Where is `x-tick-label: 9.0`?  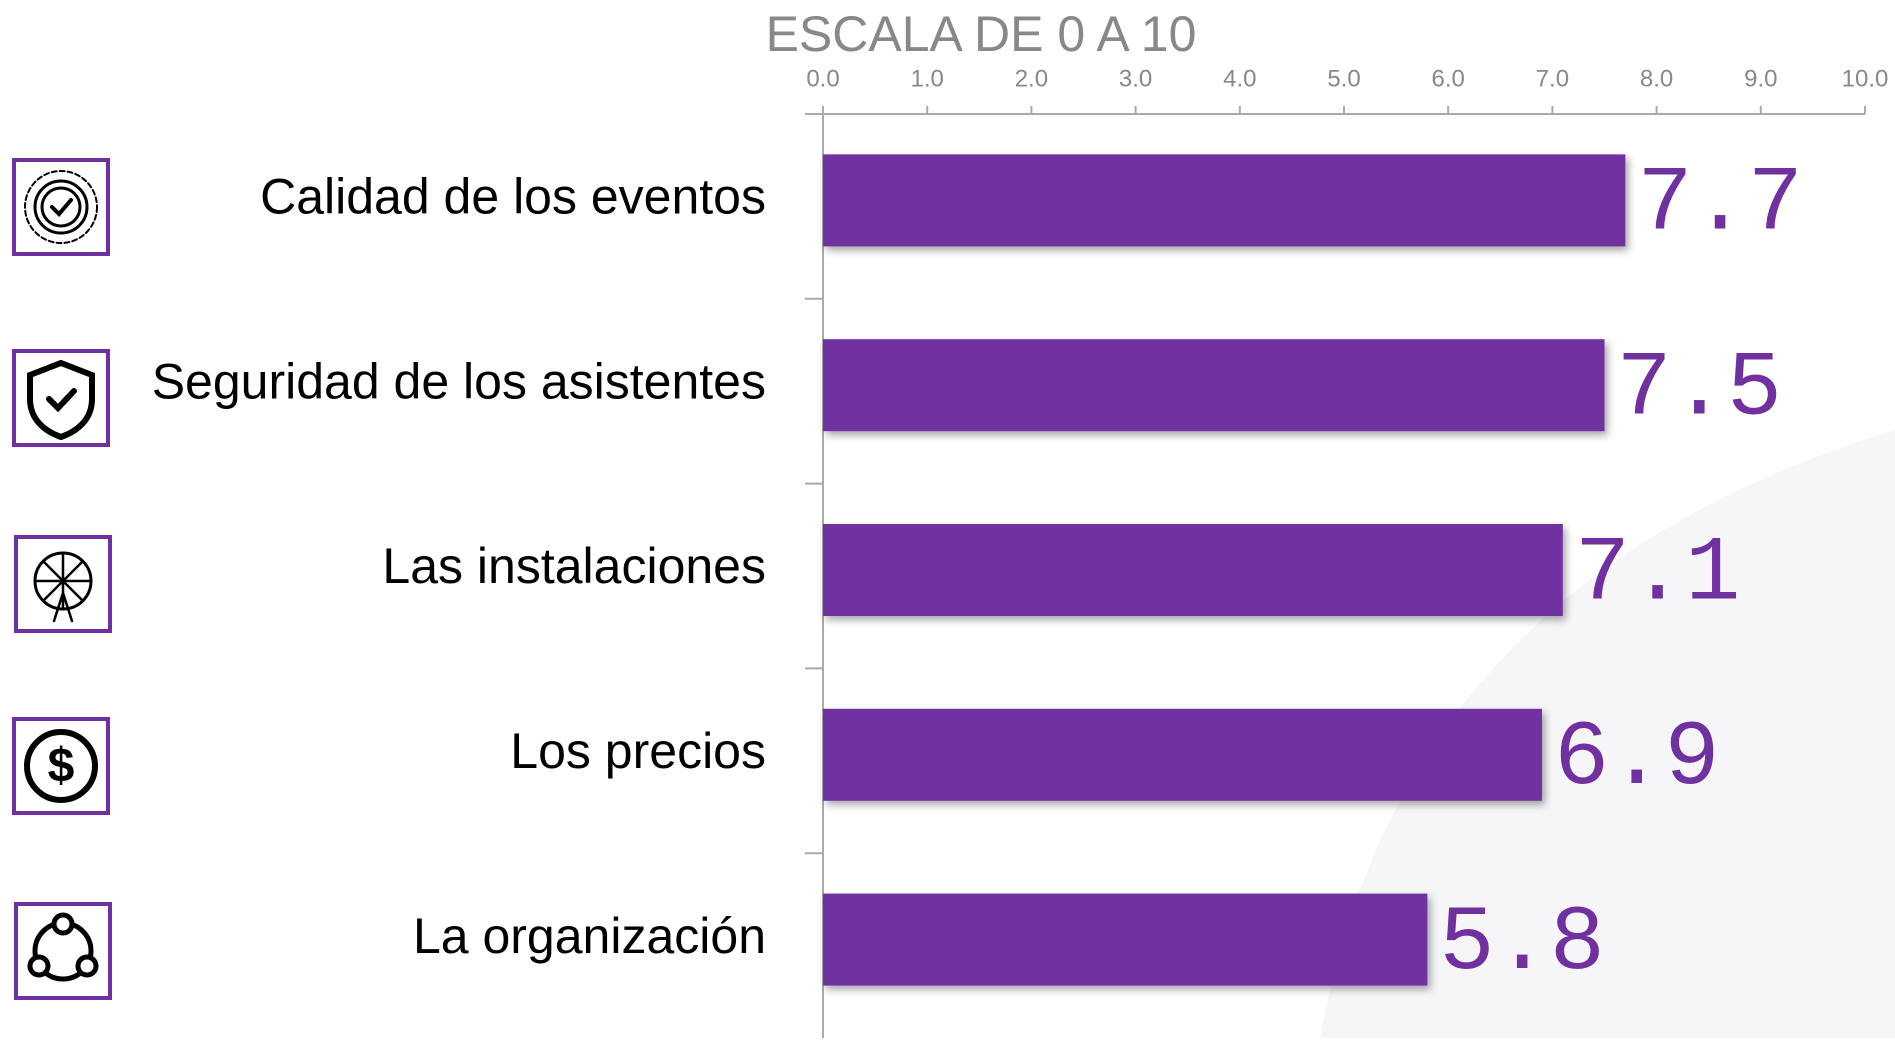 x-tick-label: 9.0 is located at coordinates (1760, 78).